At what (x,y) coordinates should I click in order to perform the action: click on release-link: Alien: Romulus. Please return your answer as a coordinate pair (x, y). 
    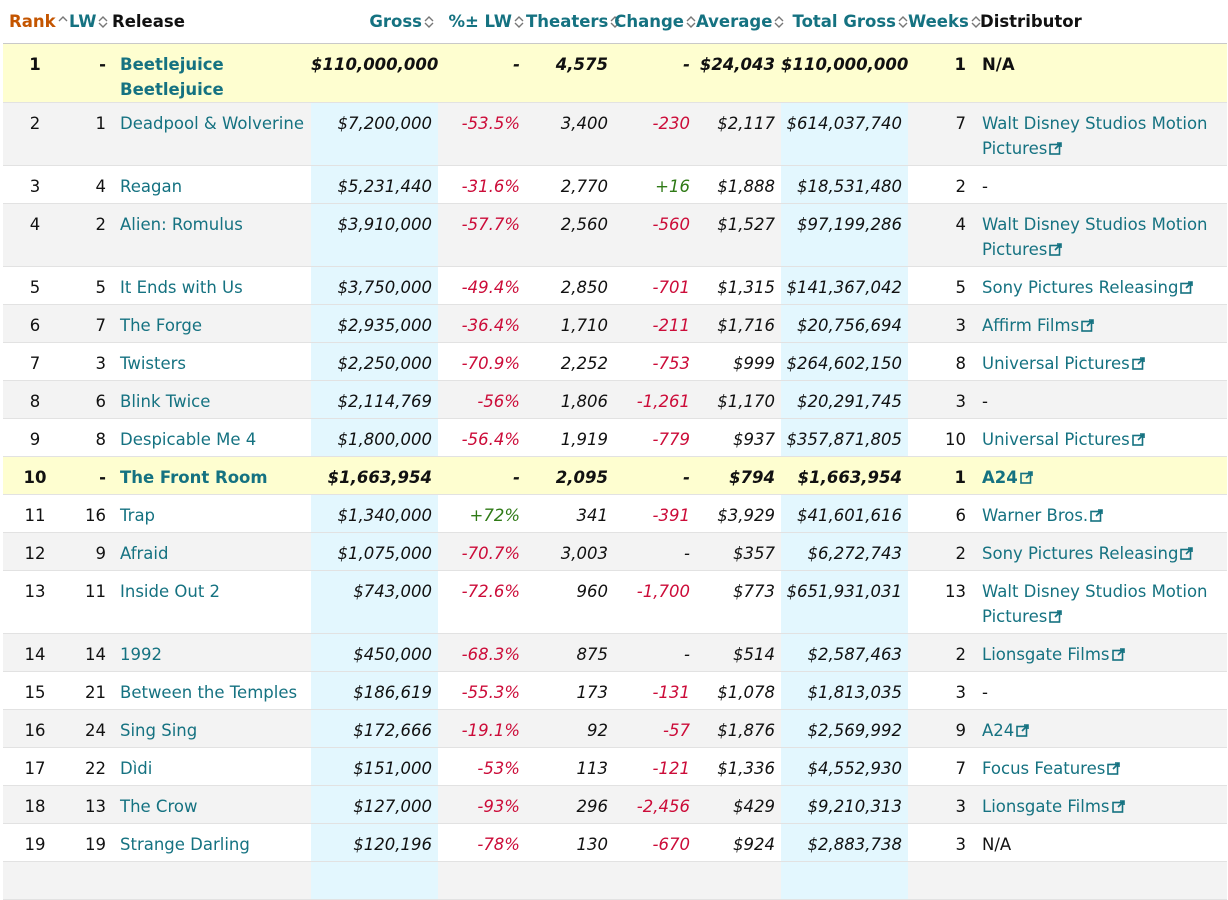
    Looking at the image, I should click on (181, 224).